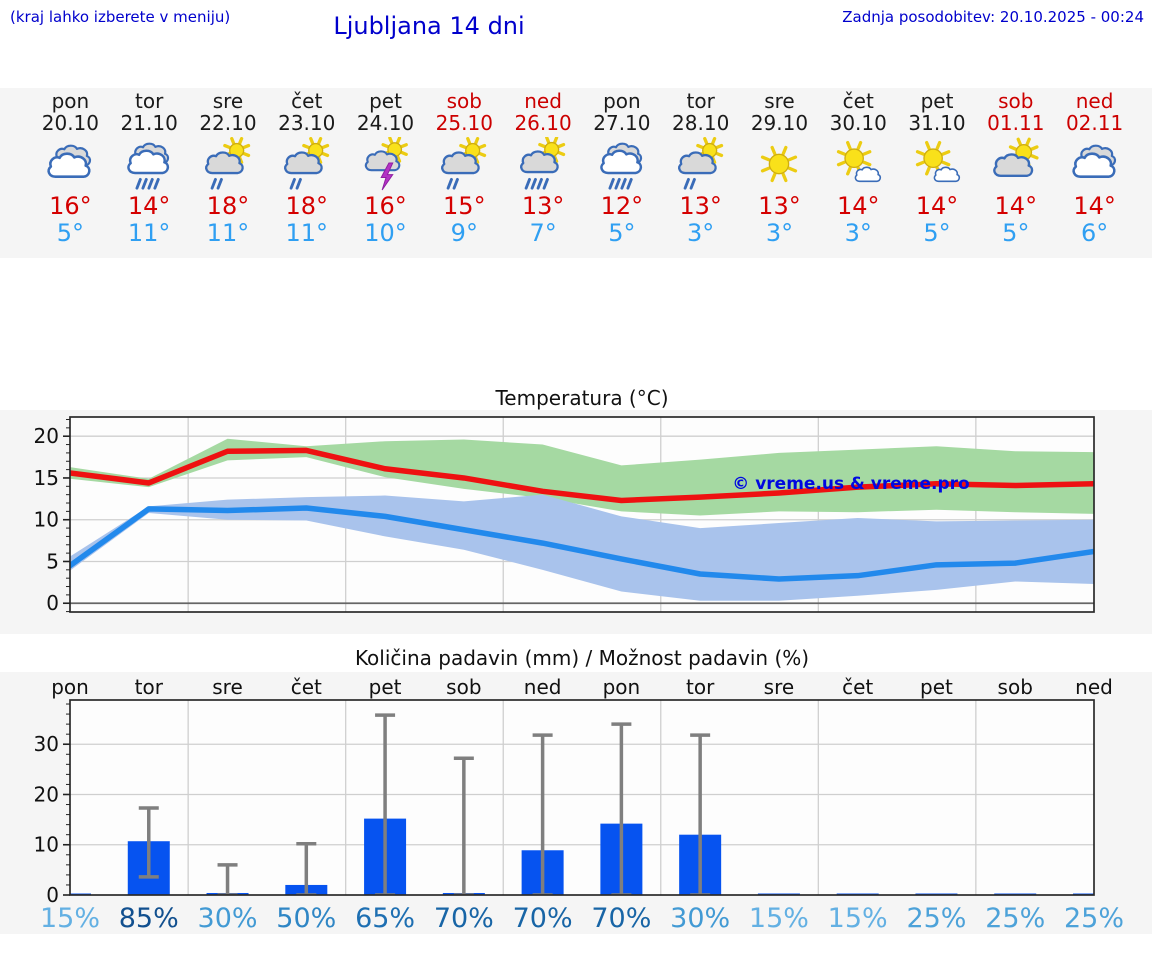  Describe the element at coordinates (543, 164) in the screenshot. I see `sun-cloud-rain-icon` at that location.